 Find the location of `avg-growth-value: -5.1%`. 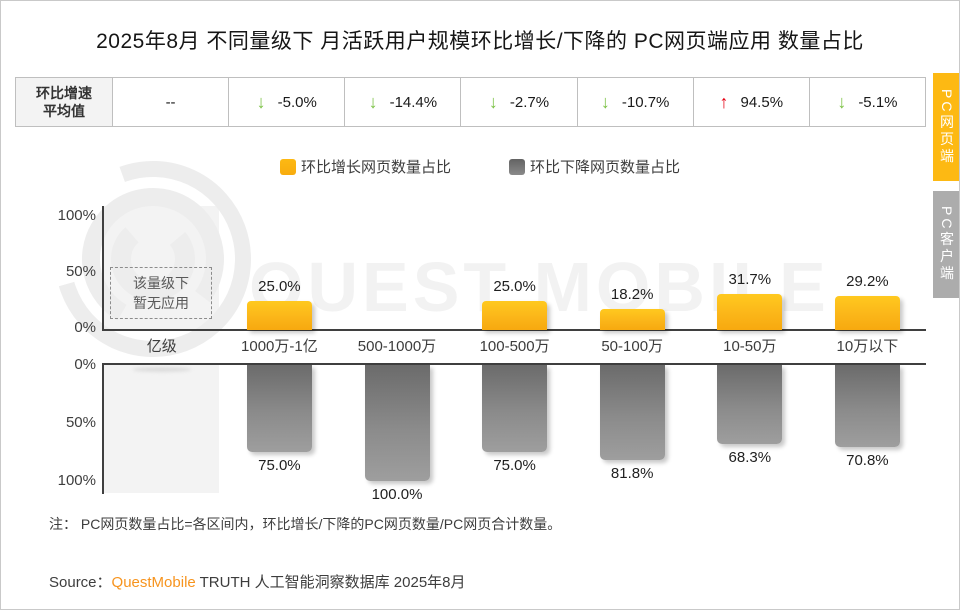

avg-growth-value: -5.1% is located at coordinates (878, 102).